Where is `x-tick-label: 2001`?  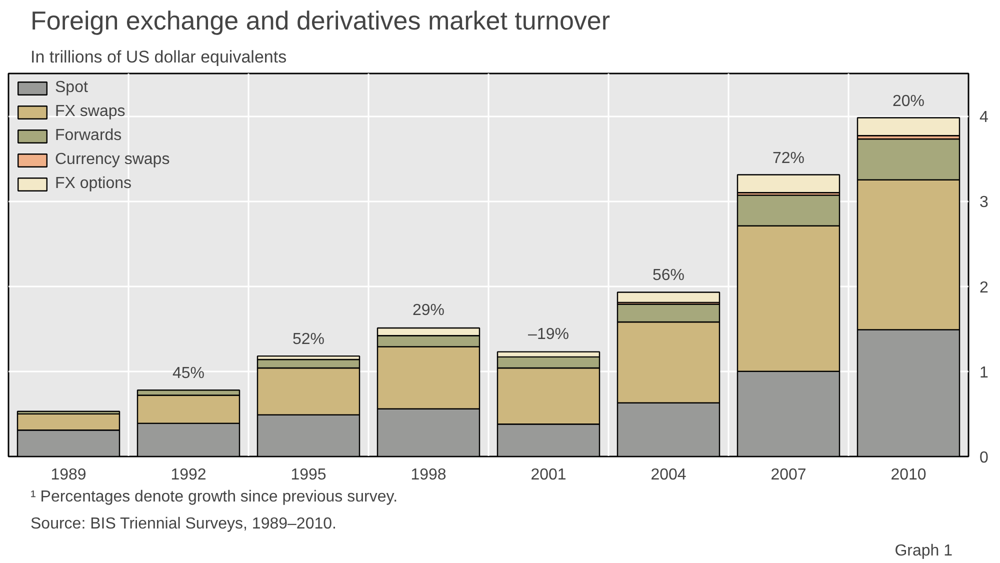 x-tick-label: 2001 is located at coordinates (548, 475).